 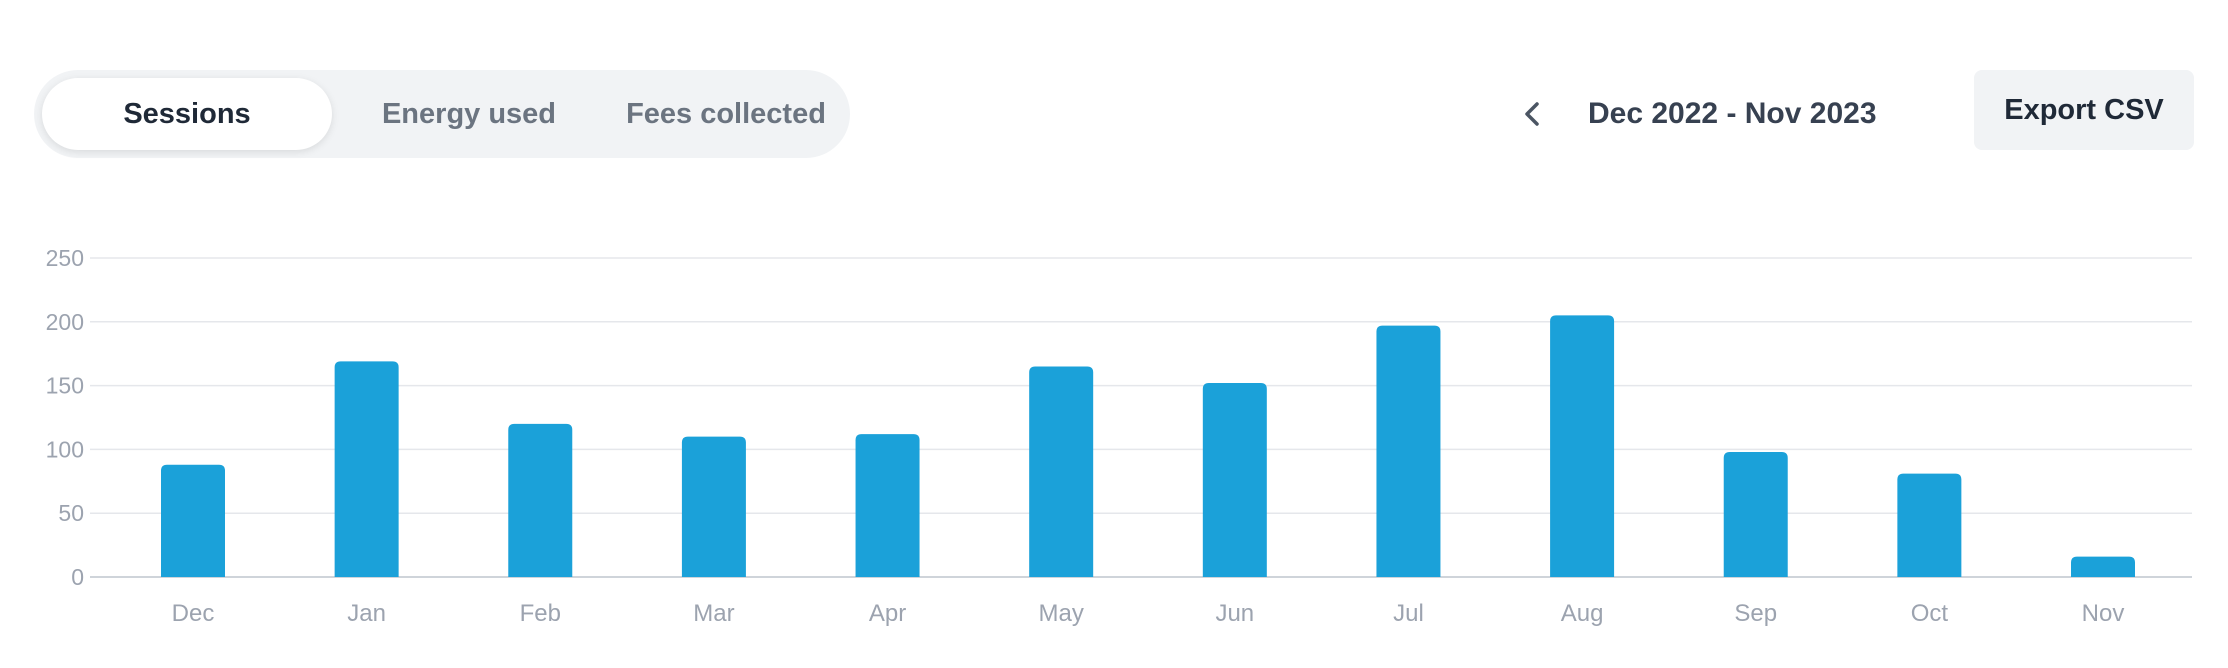 I want to click on y-tick-label: 0, so click(x=77, y=577).